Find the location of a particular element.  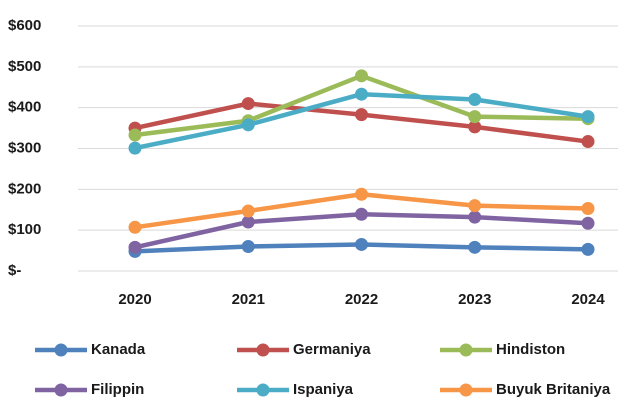

legend-label: Filippin is located at coordinates (117, 389).